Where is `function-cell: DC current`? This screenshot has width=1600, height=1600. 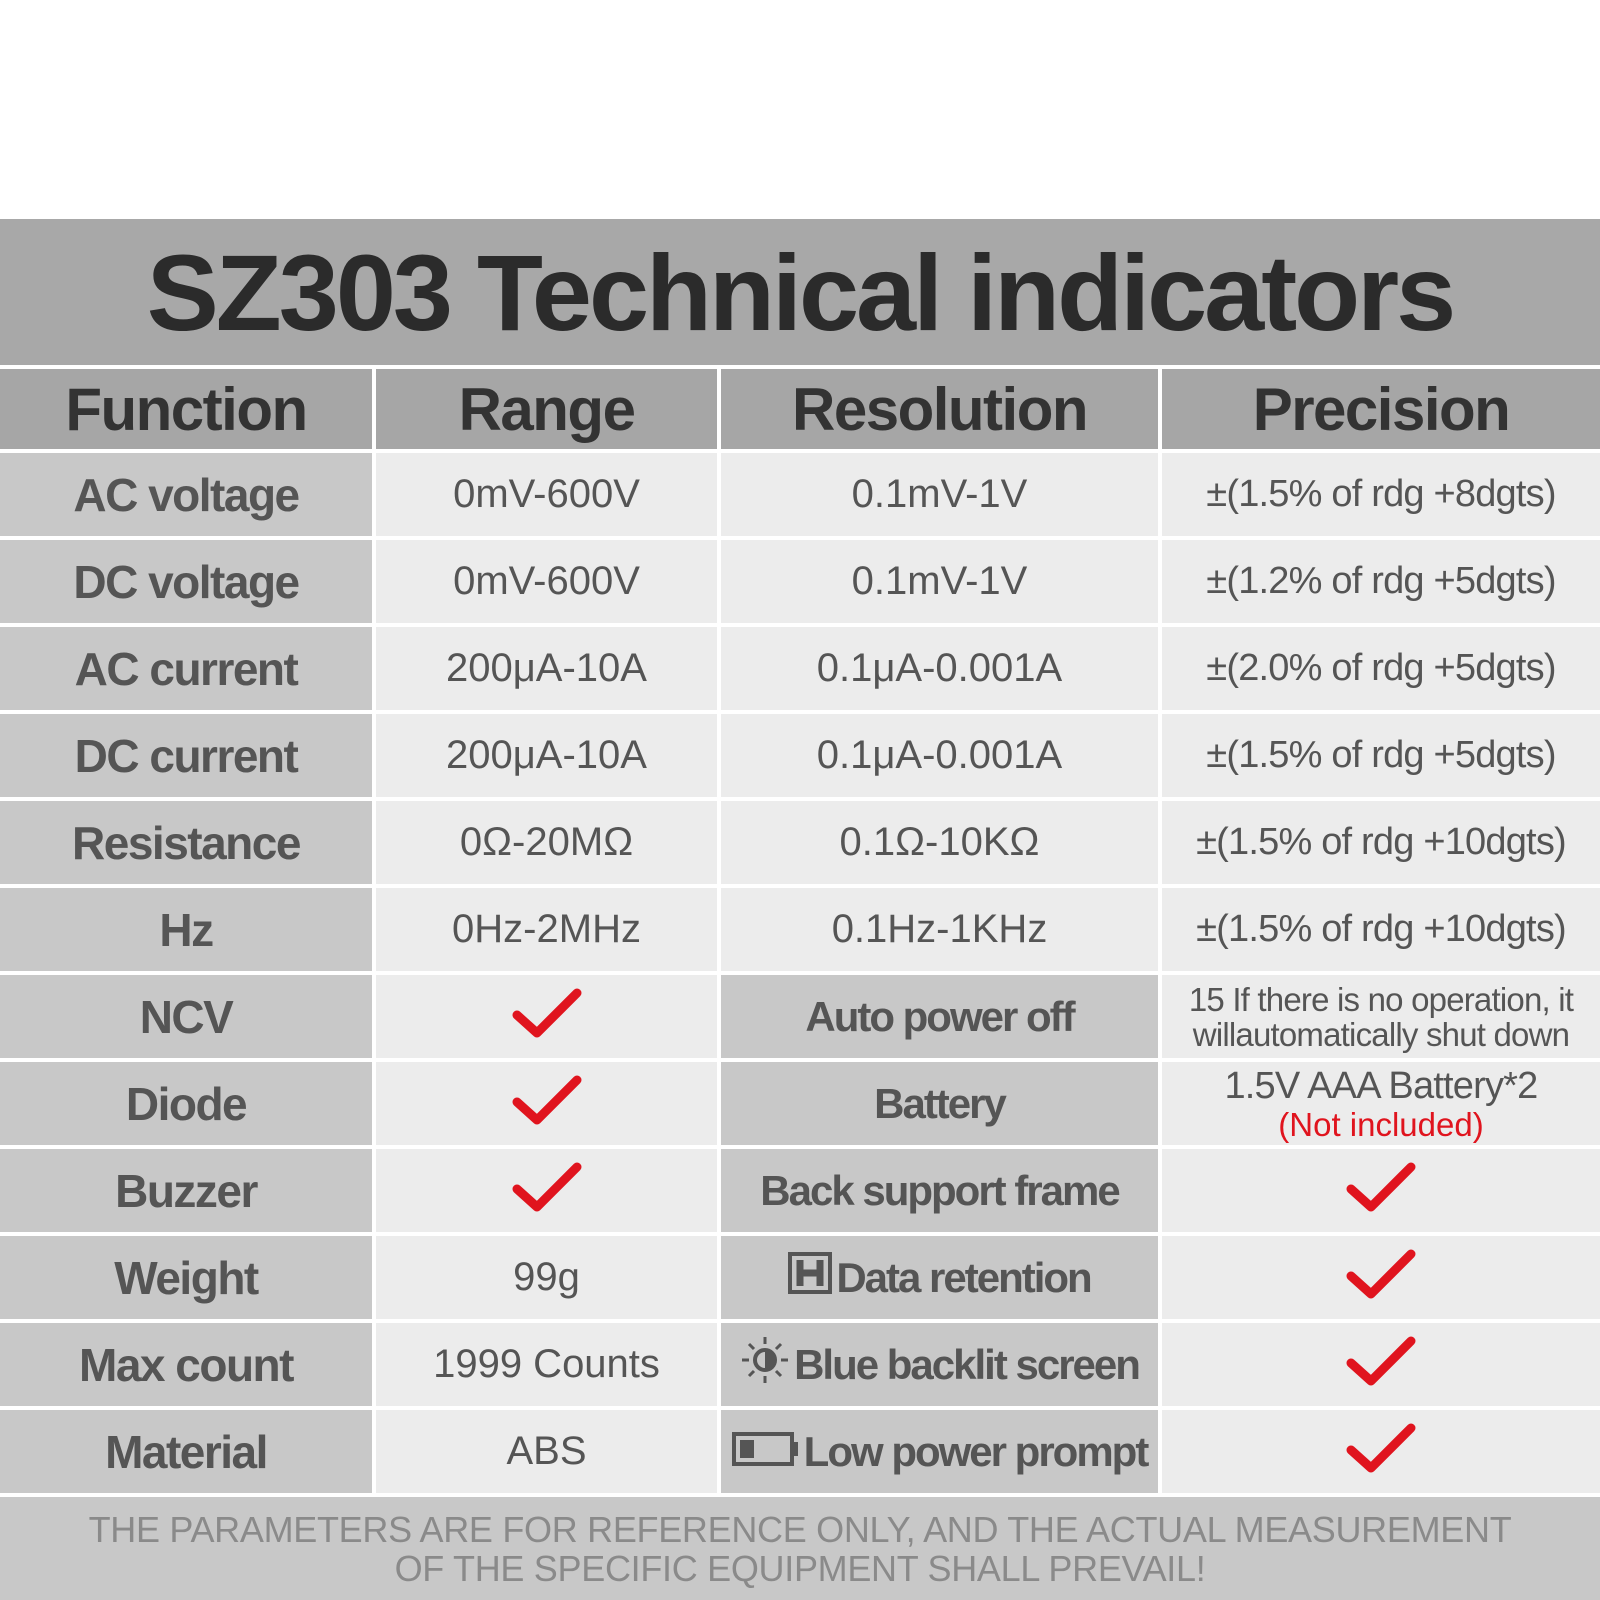
function-cell: DC current is located at coordinates (186, 755).